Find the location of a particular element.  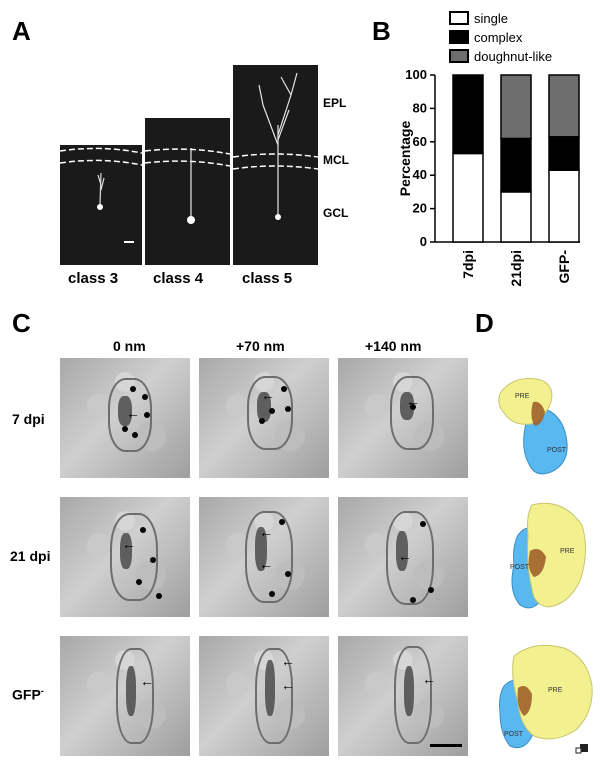

legend-label-1: complex is located at coordinates (498, 37).